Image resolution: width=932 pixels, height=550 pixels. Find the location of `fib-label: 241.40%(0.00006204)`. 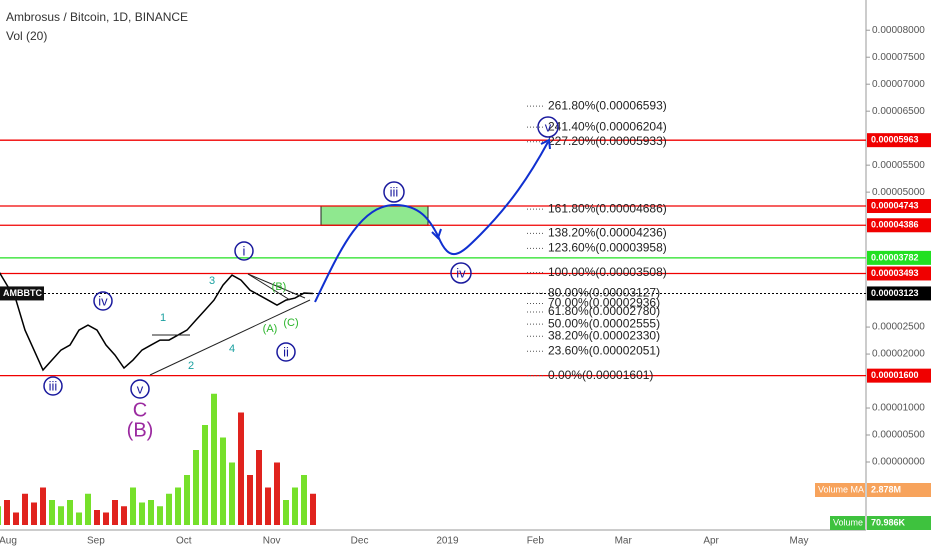

fib-label: 241.40%(0.00006204) is located at coordinates (607, 126).